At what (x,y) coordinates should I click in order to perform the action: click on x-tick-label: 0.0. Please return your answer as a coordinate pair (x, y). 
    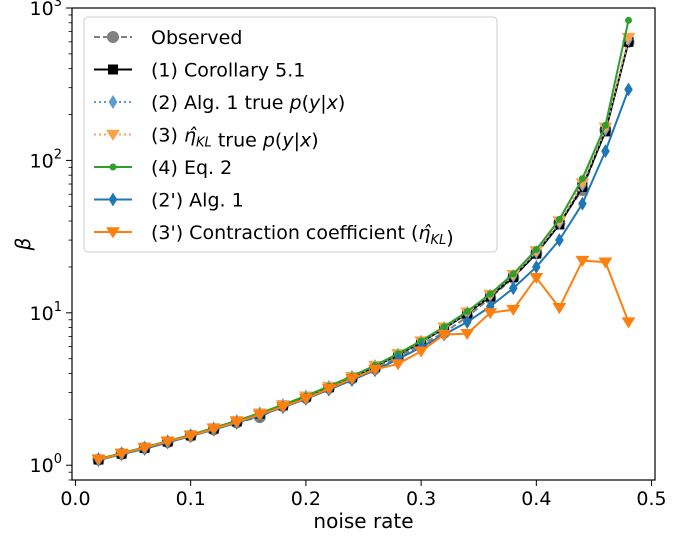
    Looking at the image, I should click on (75, 499).